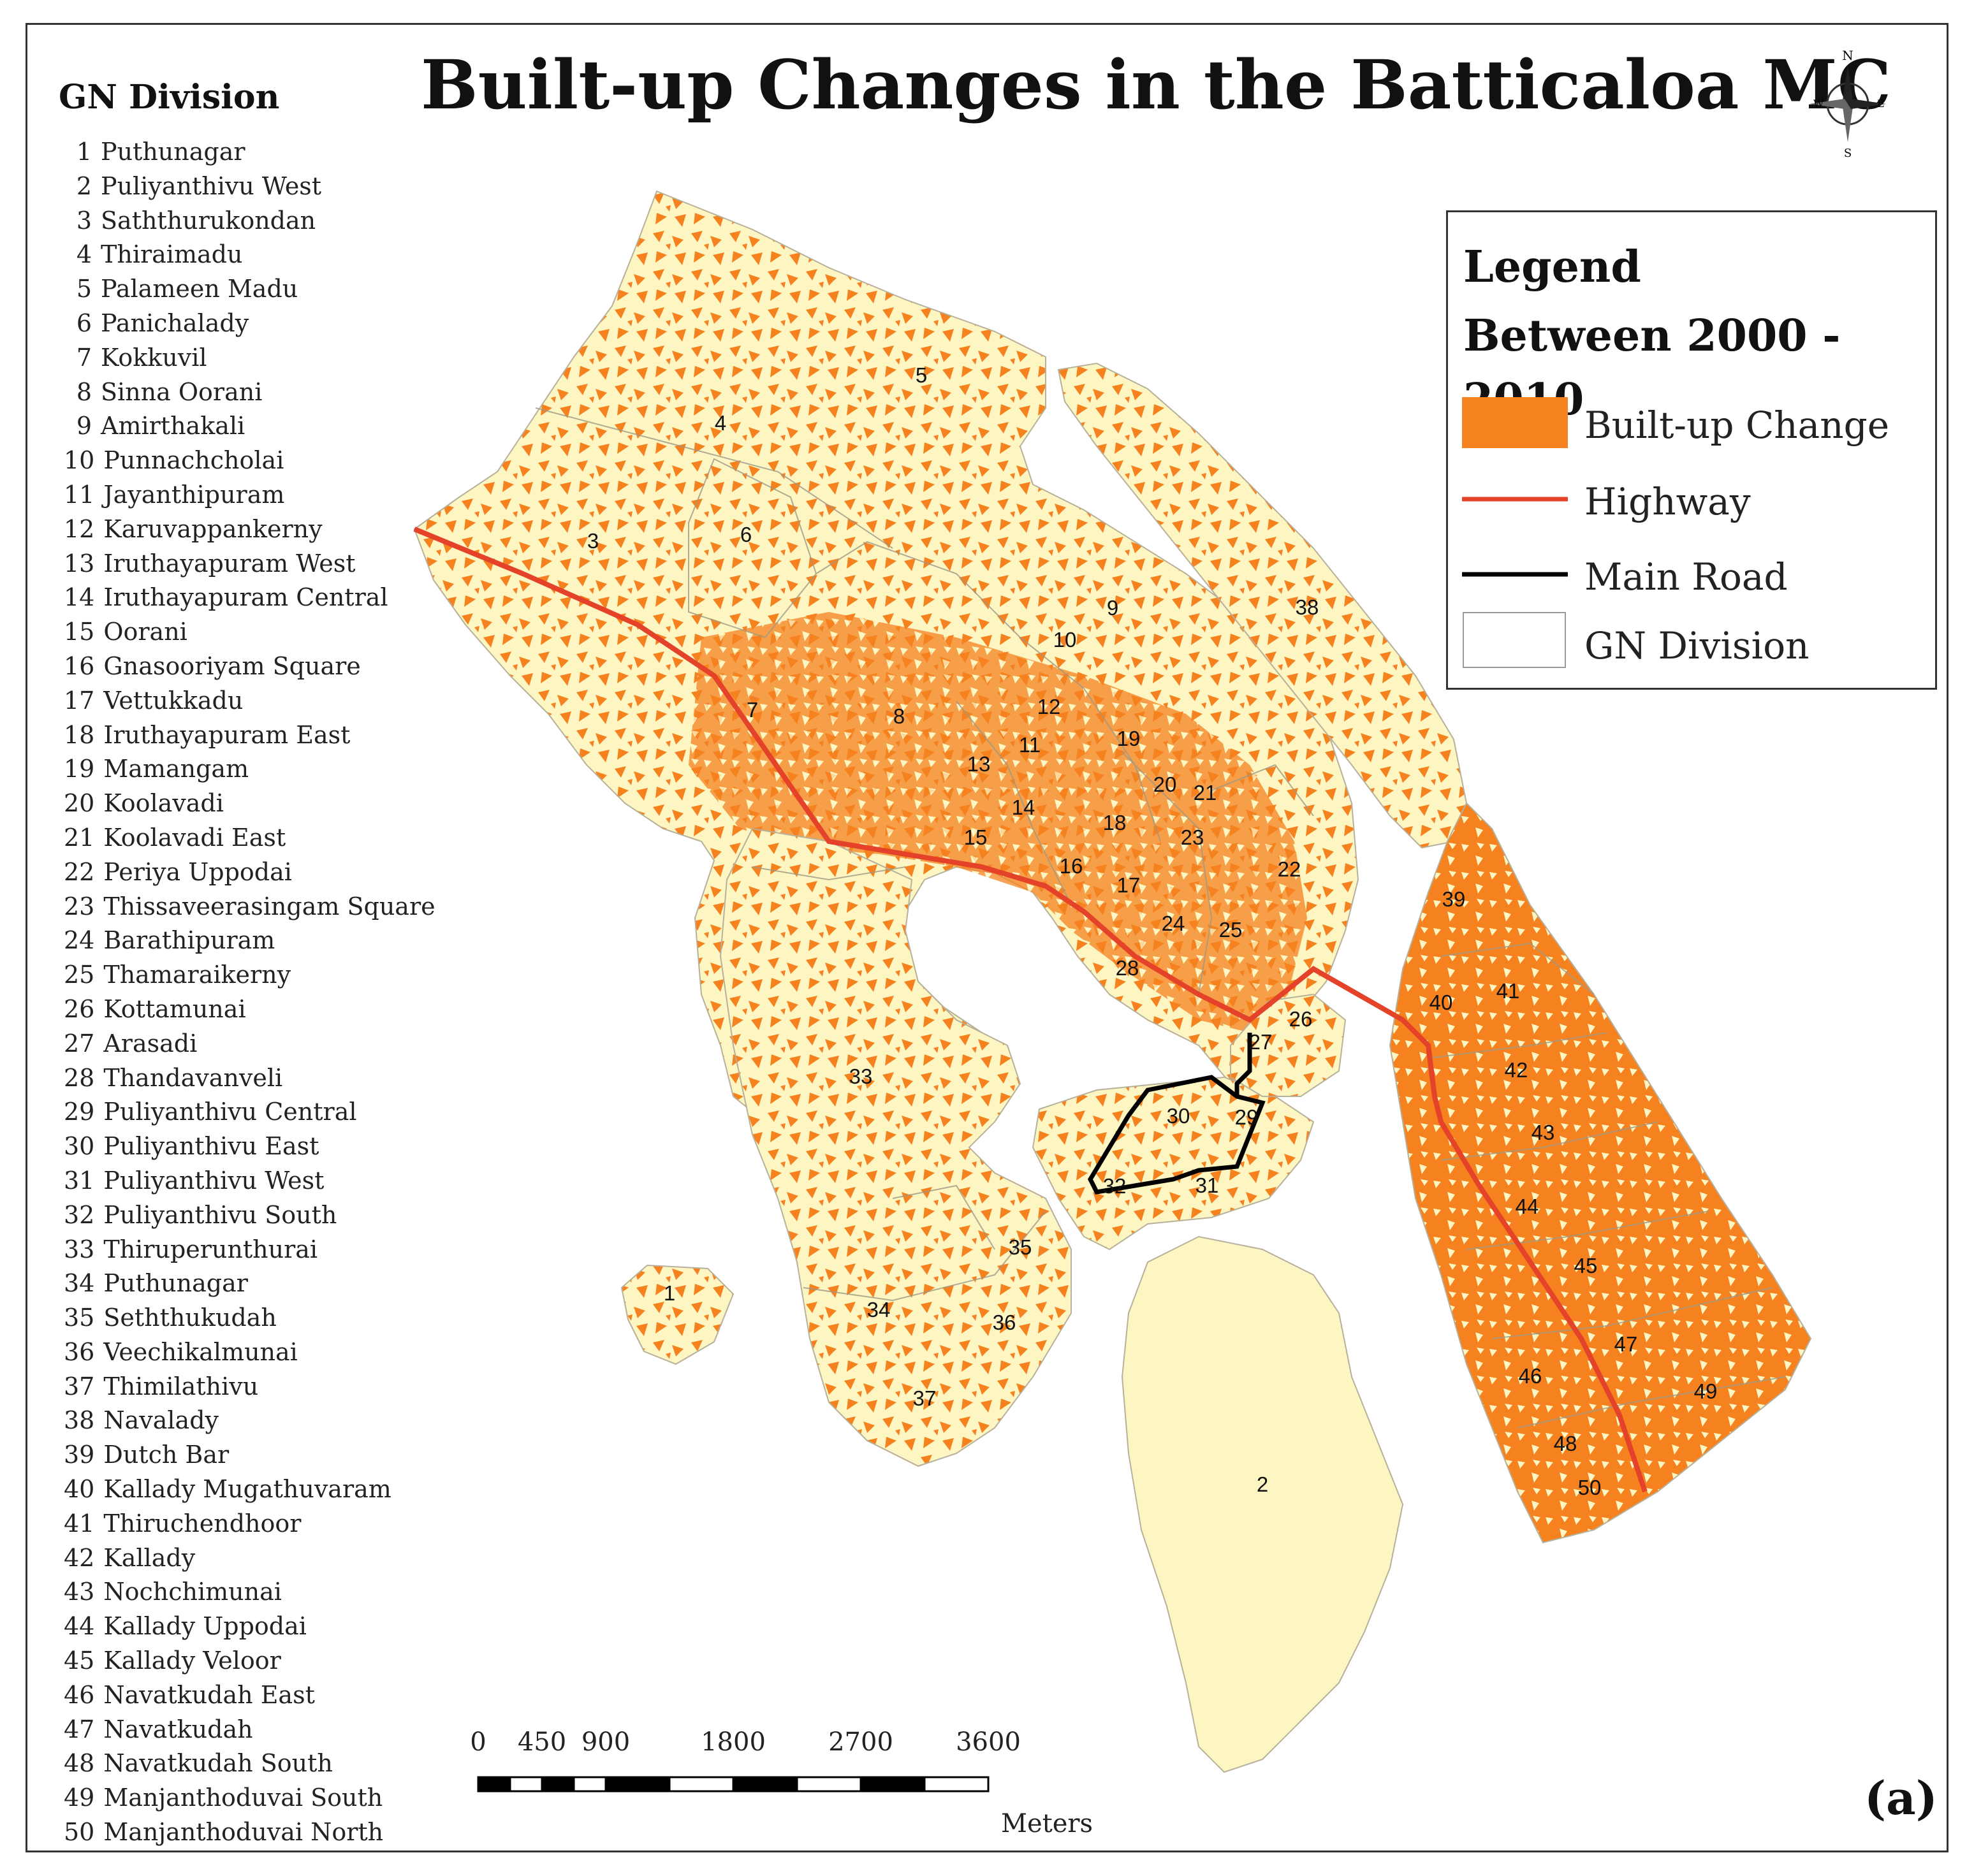 The image size is (1974, 1876). I want to click on division-label: 7, so click(753, 710).